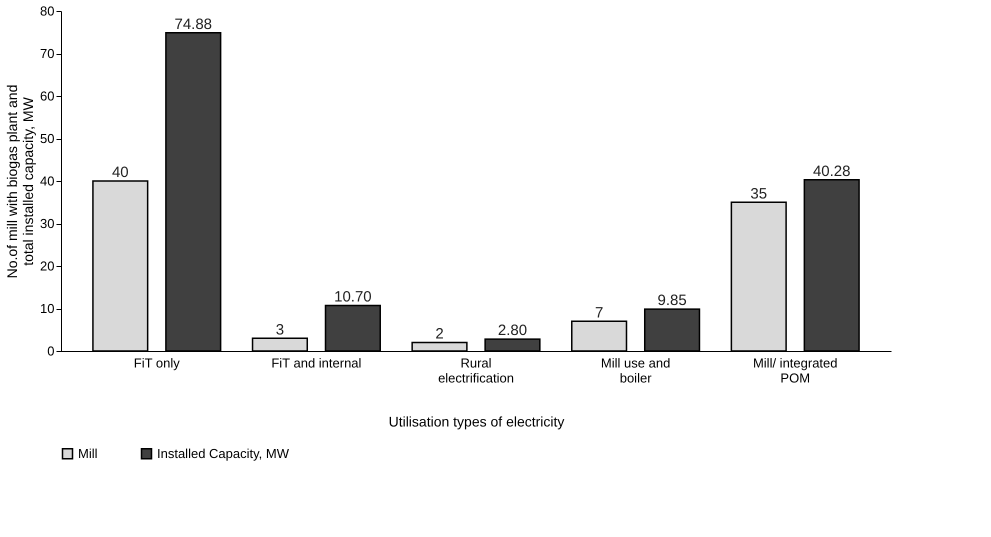 The height and width of the screenshot is (537, 991). What do you see at coordinates (47, 53) in the screenshot?
I see `y-tick-label: 70` at bounding box center [47, 53].